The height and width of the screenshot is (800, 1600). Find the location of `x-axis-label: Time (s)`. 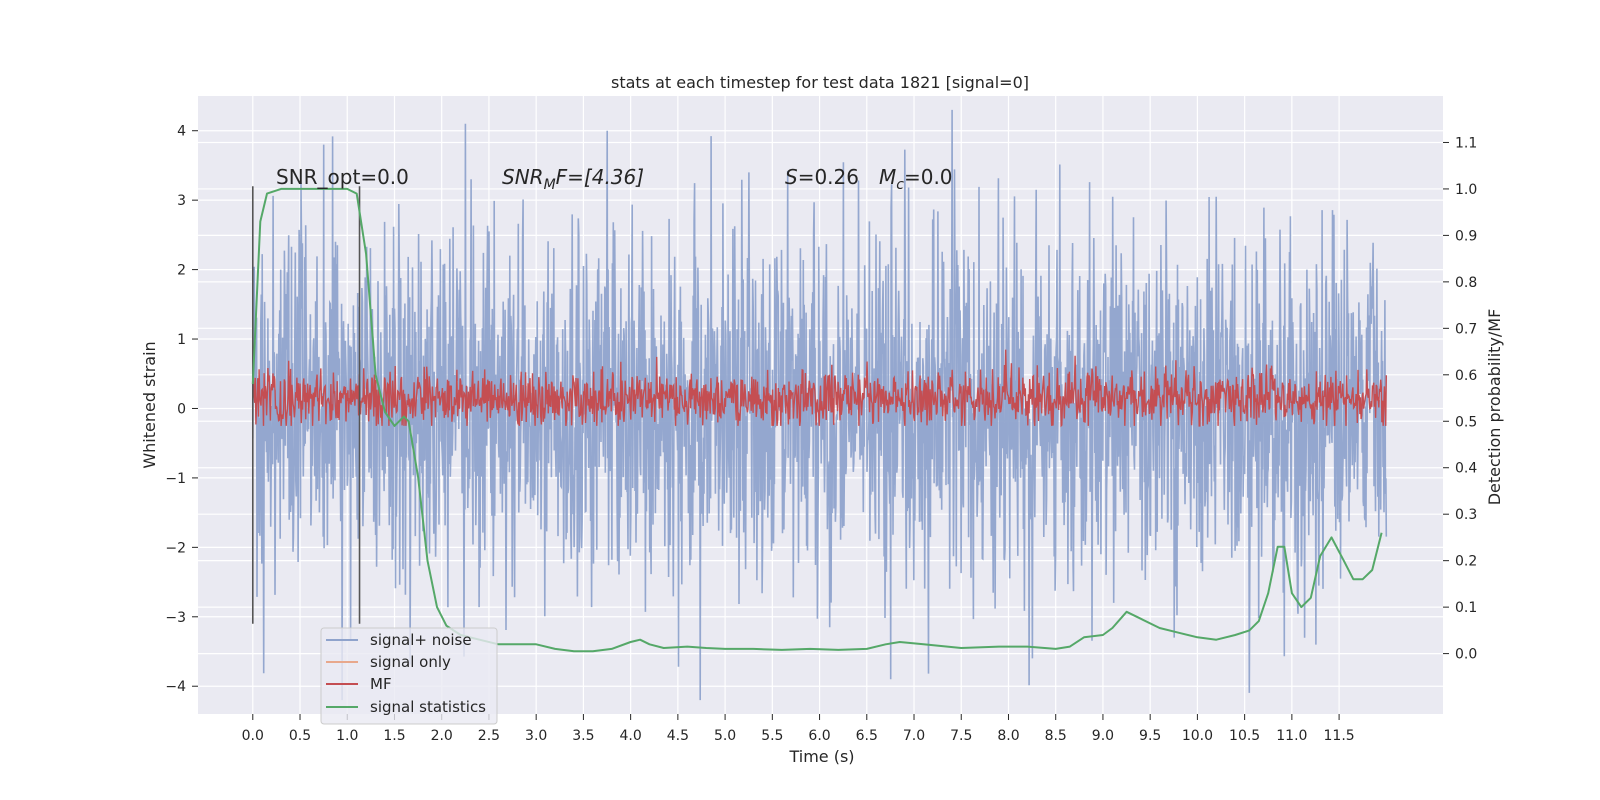

x-axis-label: Time (s) is located at coordinates (821, 756).